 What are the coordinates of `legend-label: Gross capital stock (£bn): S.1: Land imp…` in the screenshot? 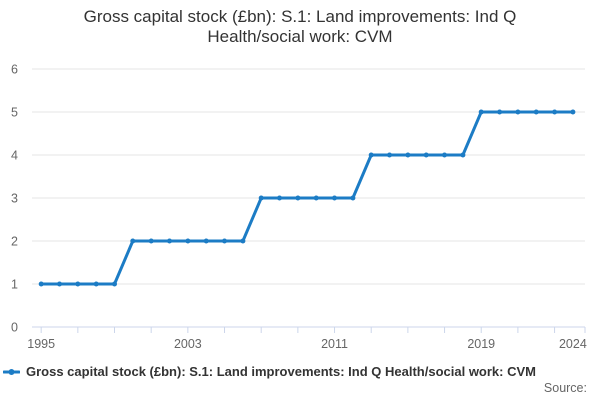 It's located at (281, 371).